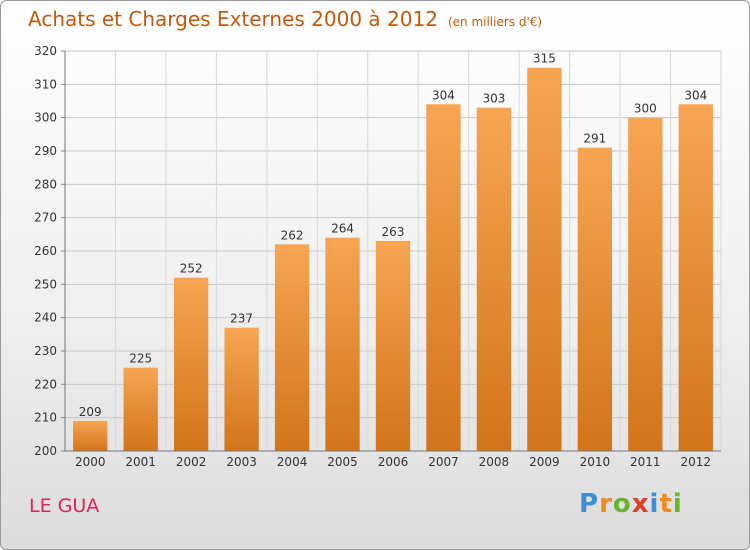 Image resolution: width=750 pixels, height=550 pixels. I want to click on x-tick-label: 2002, so click(191, 462).